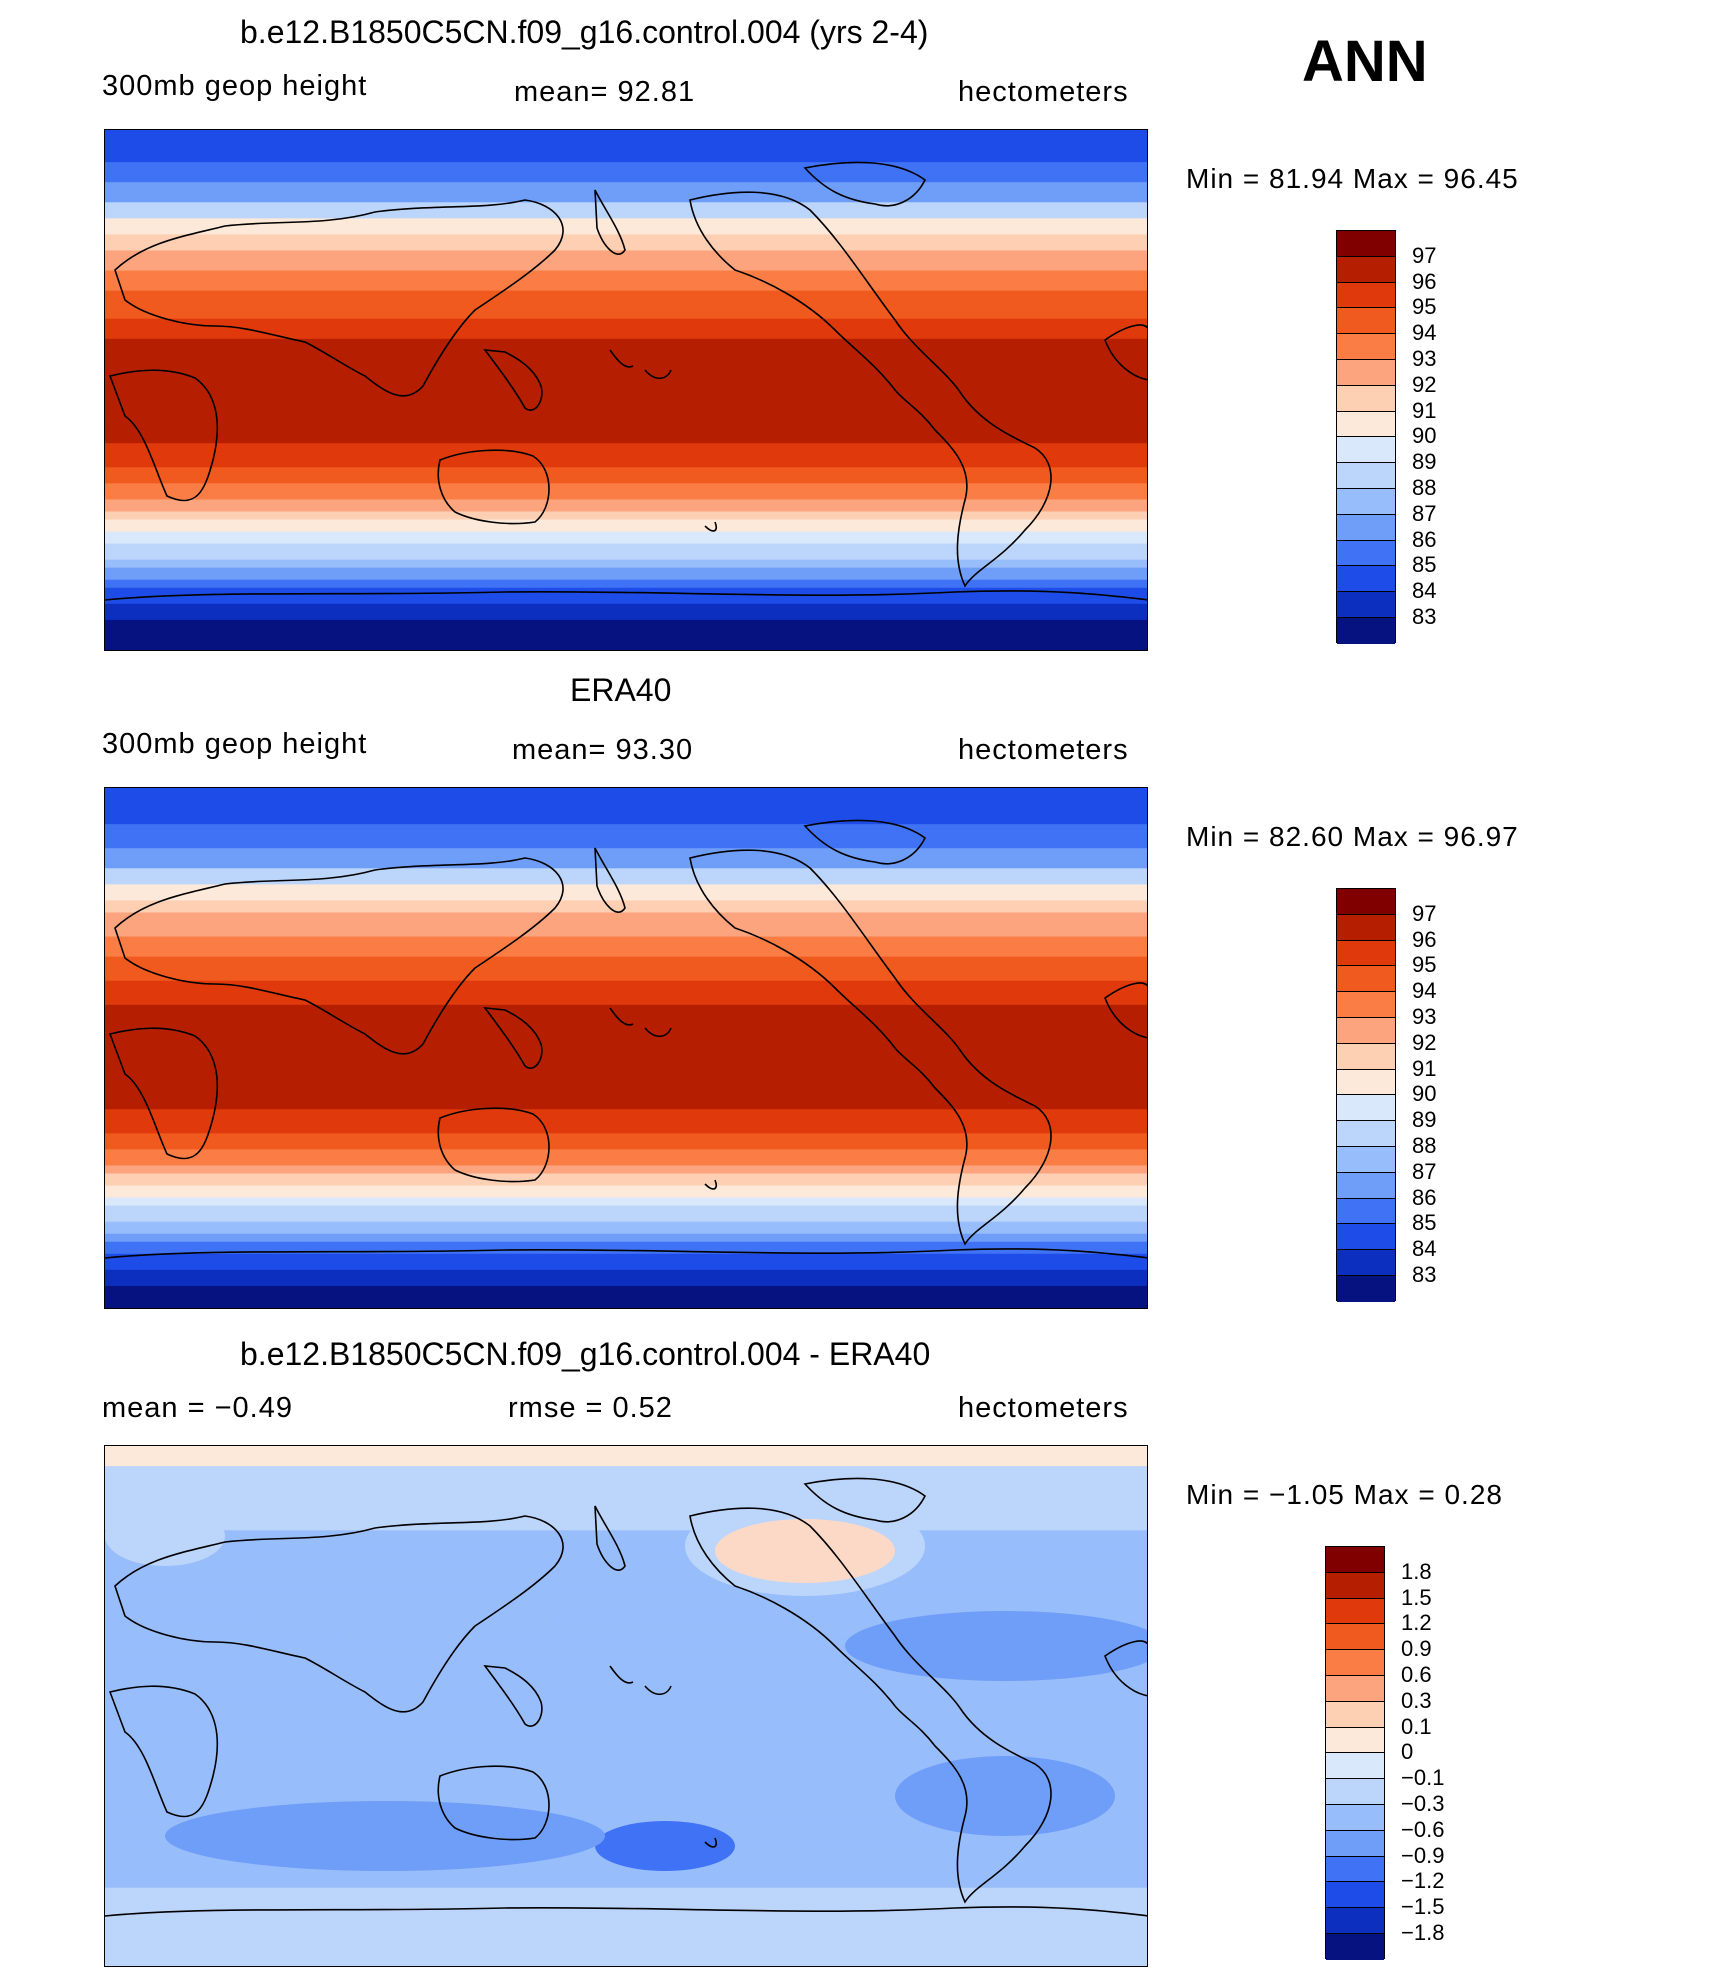 The width and height of the screenshot is (1710, 1986). What do you see at coordinates (626, 1697) in the screenshot?
I see `panel-3-coastlines` at bounding box center [626, 1697].